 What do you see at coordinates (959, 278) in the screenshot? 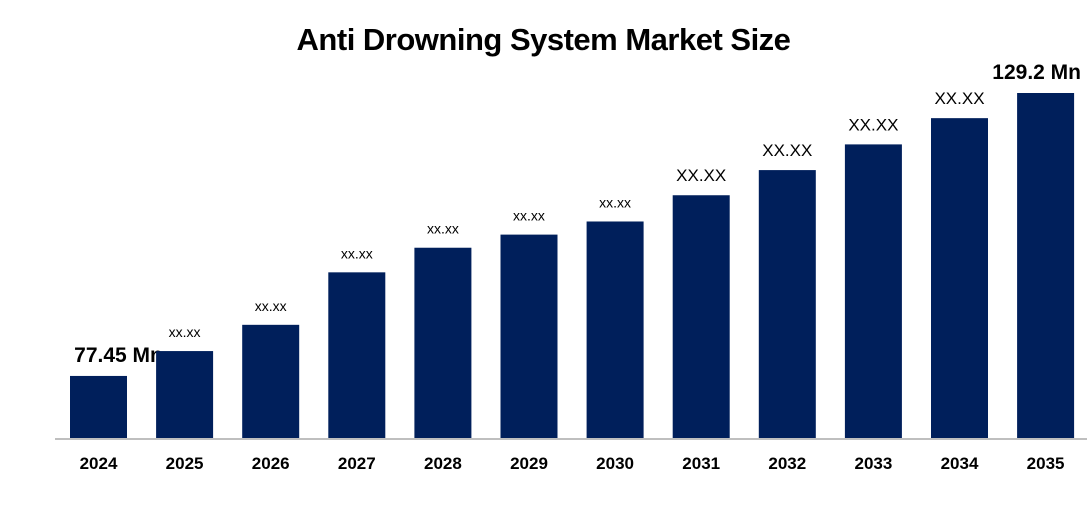
I see `bar-2034` at bounding box center [959, 278].